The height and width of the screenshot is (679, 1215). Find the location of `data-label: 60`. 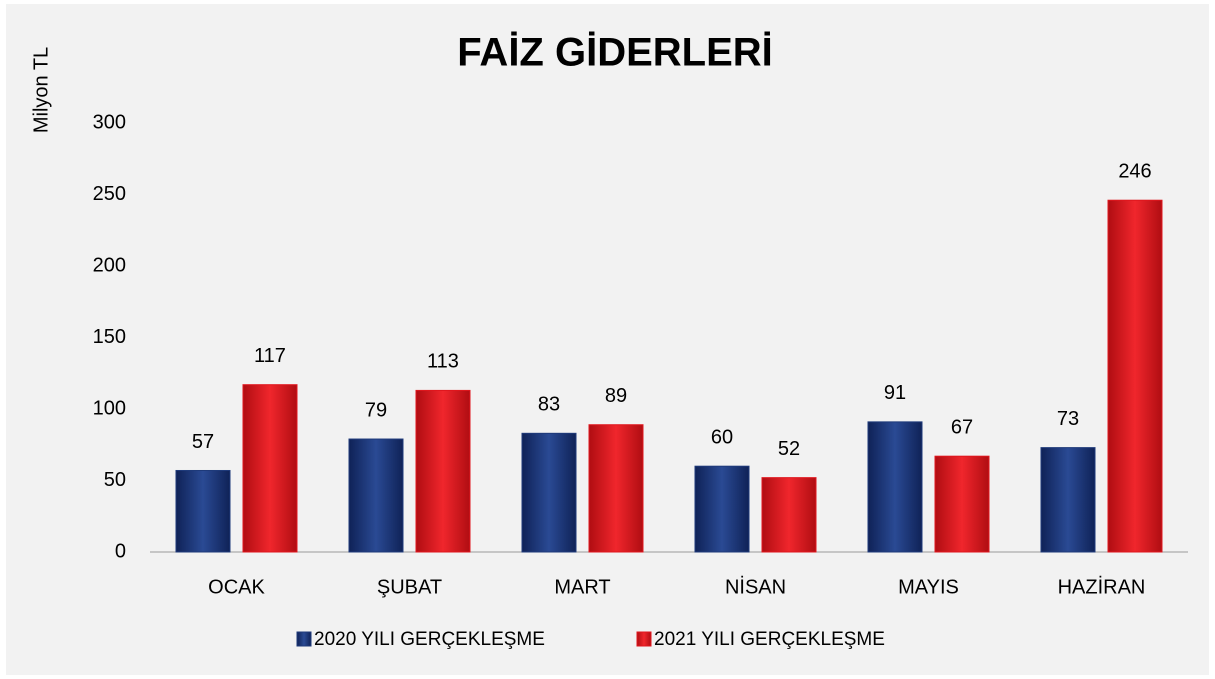

data-label: 60 is located at coordinates (722, 437).